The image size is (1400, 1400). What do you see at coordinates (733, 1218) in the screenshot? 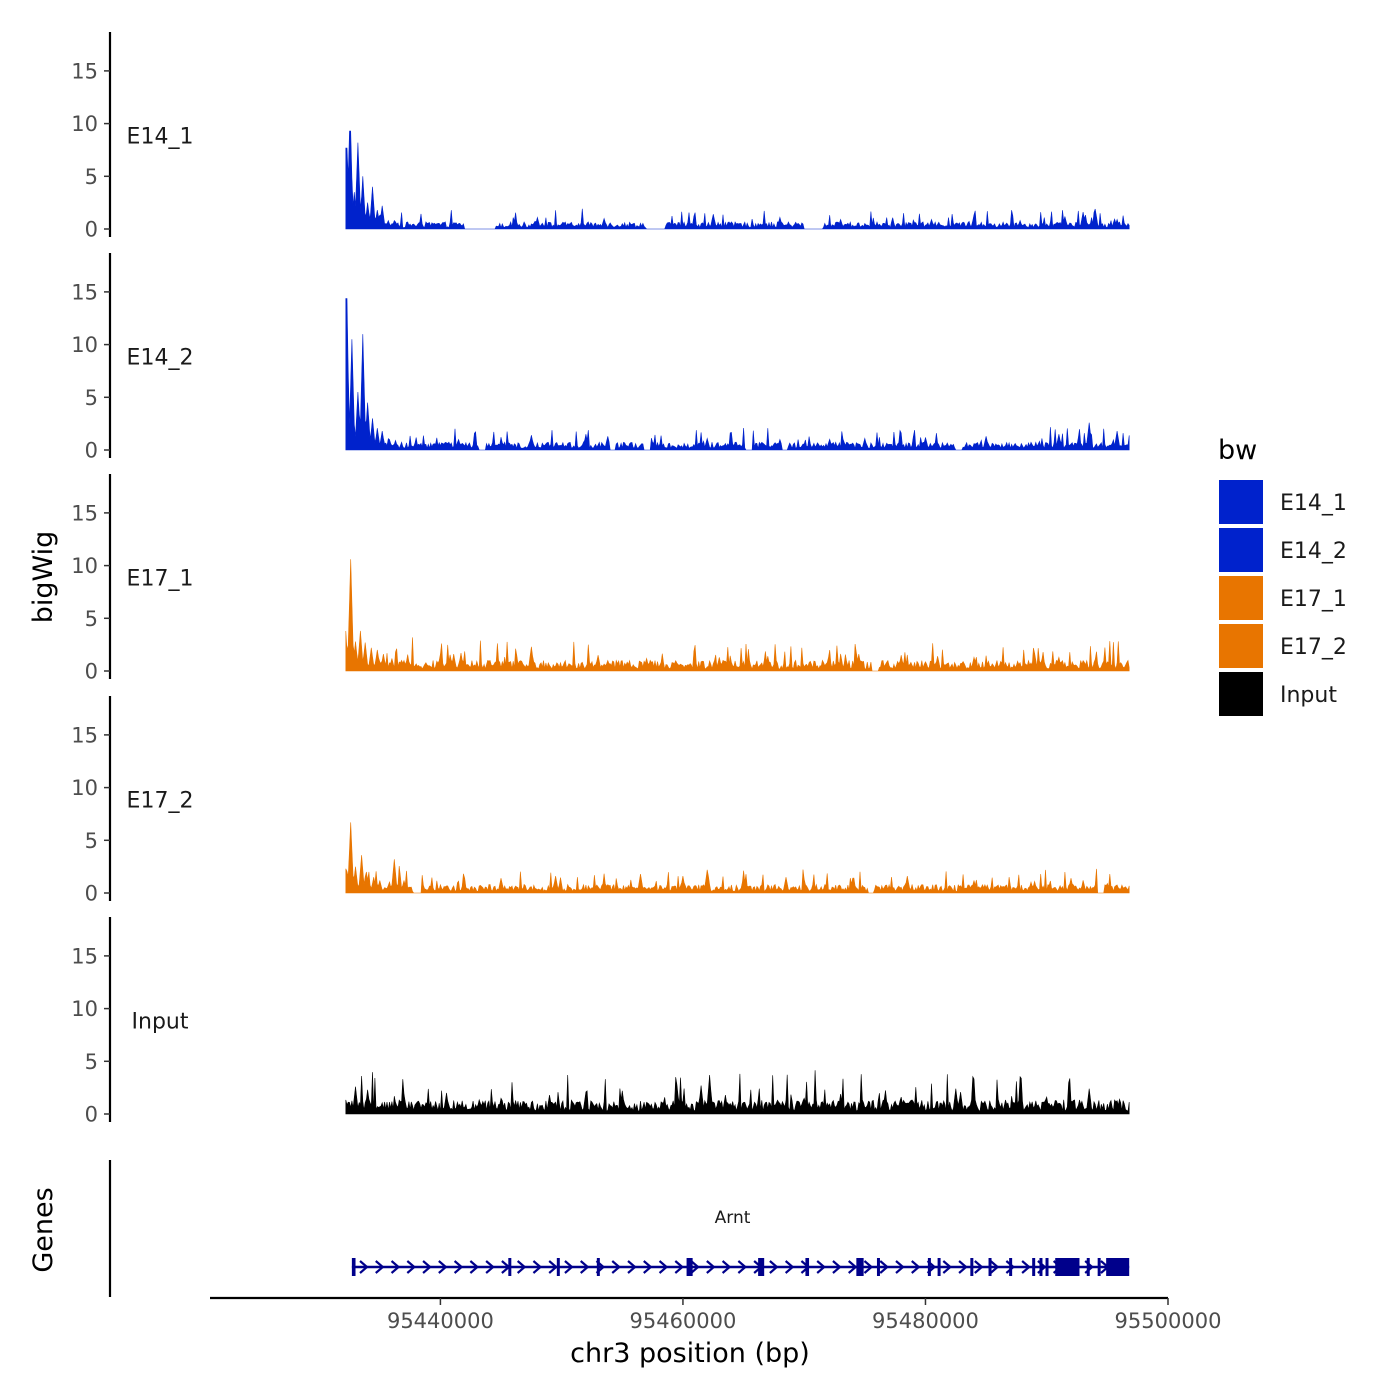
I see `gene-name-label: Arnt` at bounding box center [733, 1218].